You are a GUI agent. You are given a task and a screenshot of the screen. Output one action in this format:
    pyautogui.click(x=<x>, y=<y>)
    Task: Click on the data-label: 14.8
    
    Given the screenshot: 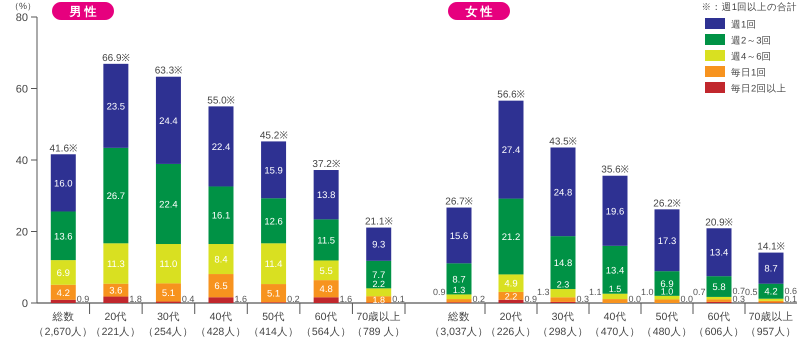 What is the action you would take?
    pyautogui.click(x=563, y=264)
    